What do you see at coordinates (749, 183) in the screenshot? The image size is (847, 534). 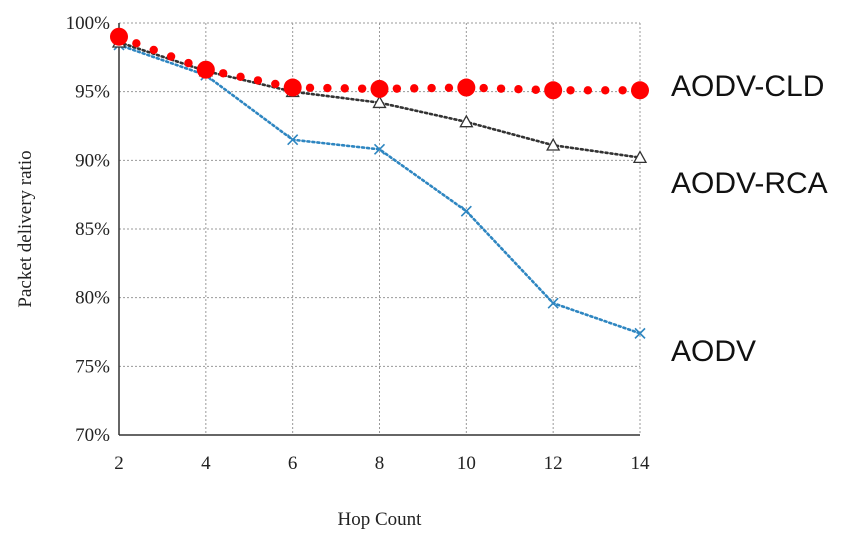 I see `series-label-aodv-rca: AODV-RCA` at bounding box center [749, 183].